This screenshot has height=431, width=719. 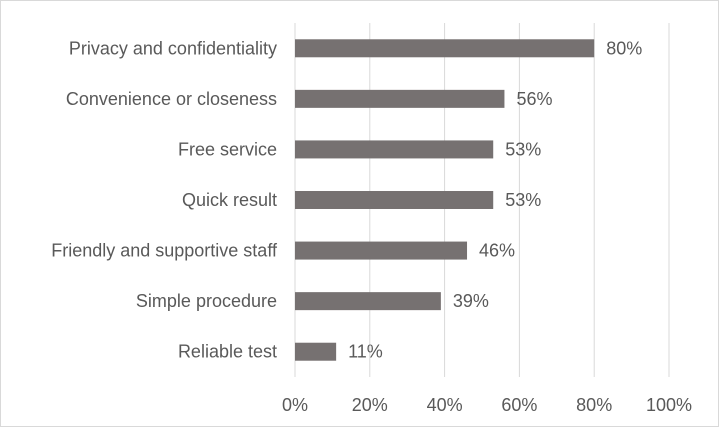 What do you see at coordinates (227, 352) in the screenshot?
I see `category-label: Reliable test` at bounding box center [227, 352].